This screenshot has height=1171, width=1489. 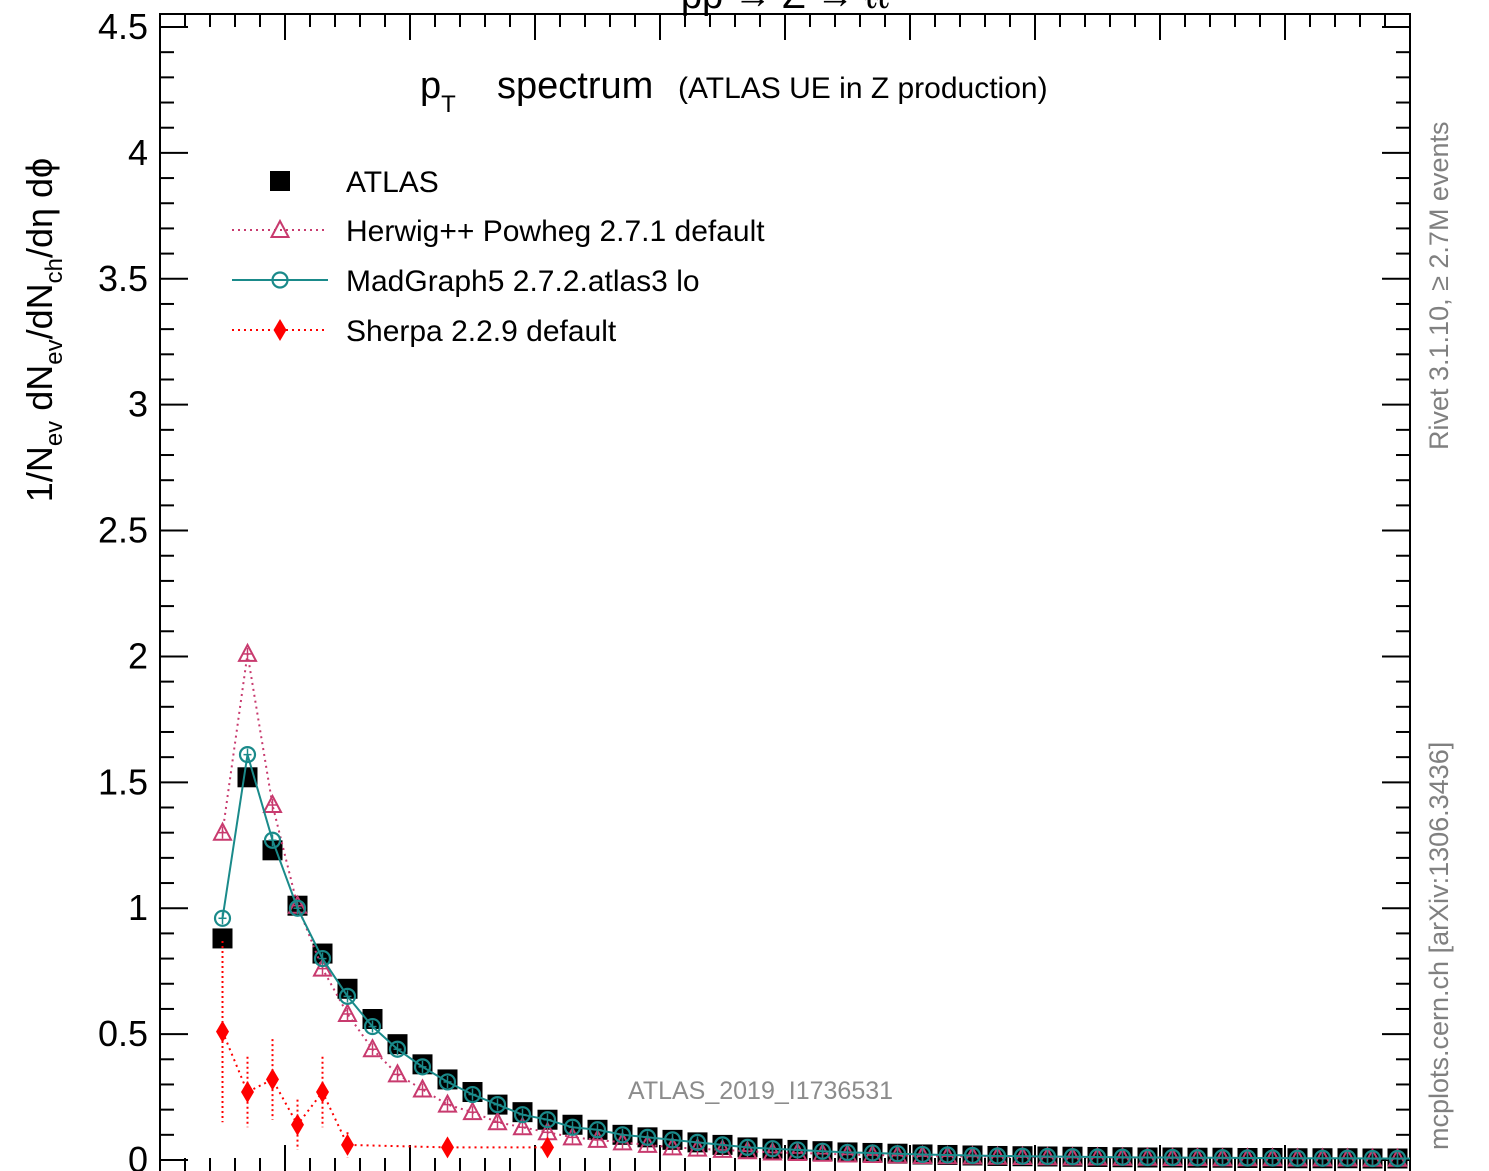 What do you see at coordinates (138, 404) in the screenshot?
I see `y-tick-label: 3` at bounding box center [138, 404].